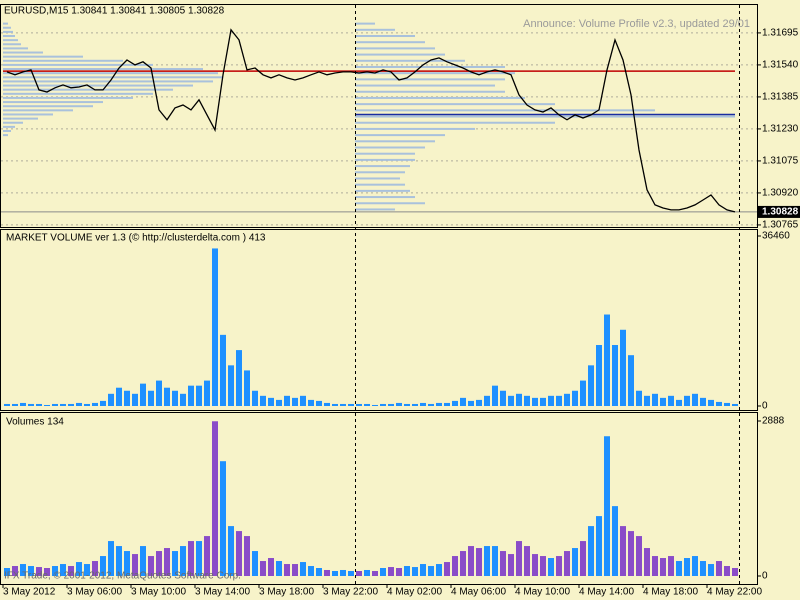 The height and width of the screenshot is (600, 800). Describe the element at coordinates (780, 33) in the screenshot. I see `y-tick-label: 1.31695` at that location.